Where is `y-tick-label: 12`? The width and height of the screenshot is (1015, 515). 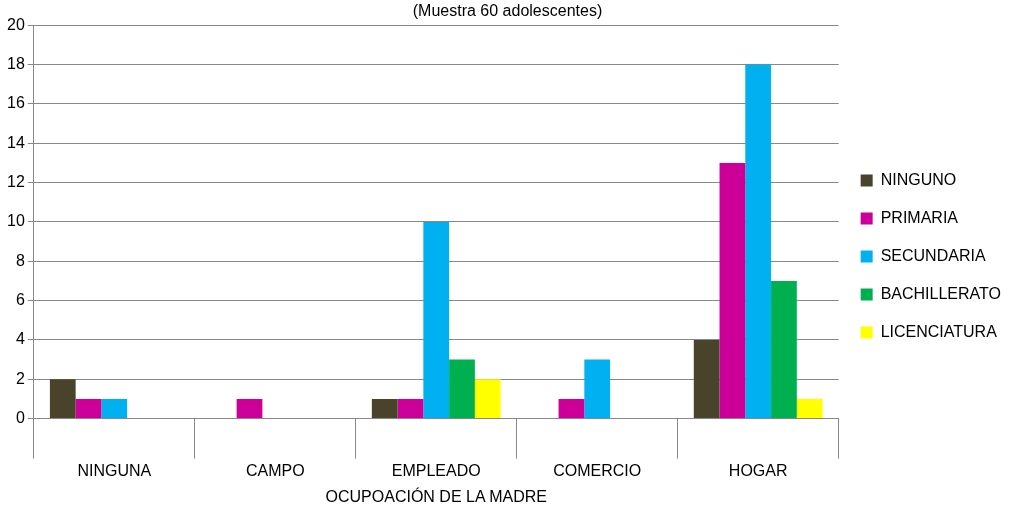
y-tick-label: 12 is located at coordinates (16, 181).